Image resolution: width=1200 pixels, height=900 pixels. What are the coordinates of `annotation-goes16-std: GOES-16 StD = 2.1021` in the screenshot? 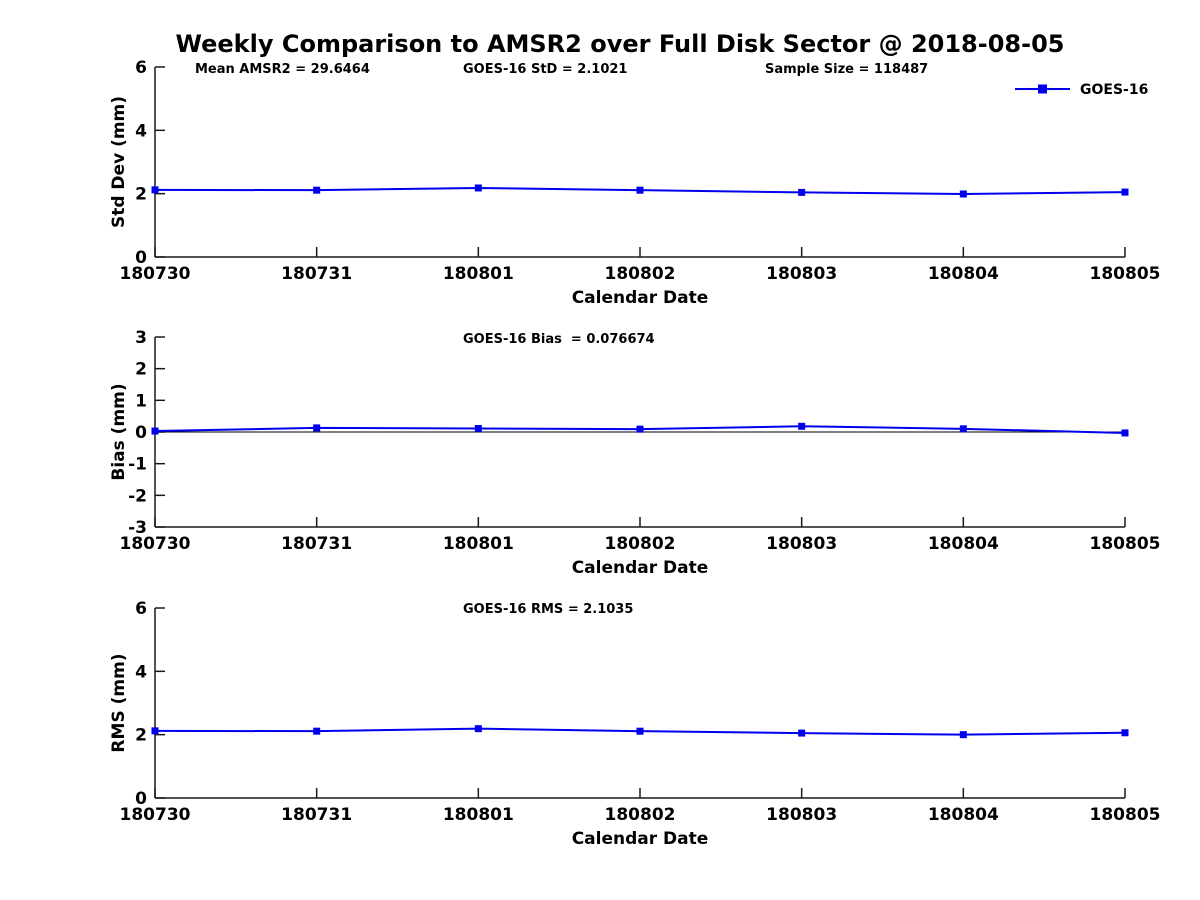 It's located at (545, 69).